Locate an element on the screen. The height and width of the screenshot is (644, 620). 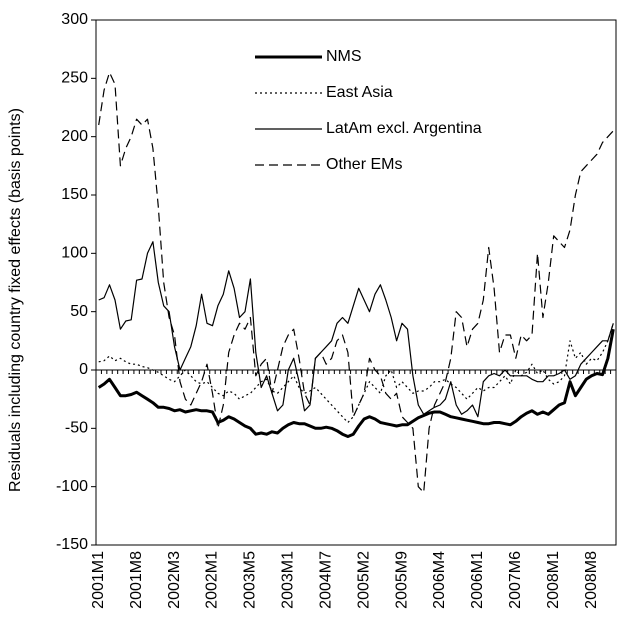
y-tick-label: 150 is located at coordinates (74, 194).